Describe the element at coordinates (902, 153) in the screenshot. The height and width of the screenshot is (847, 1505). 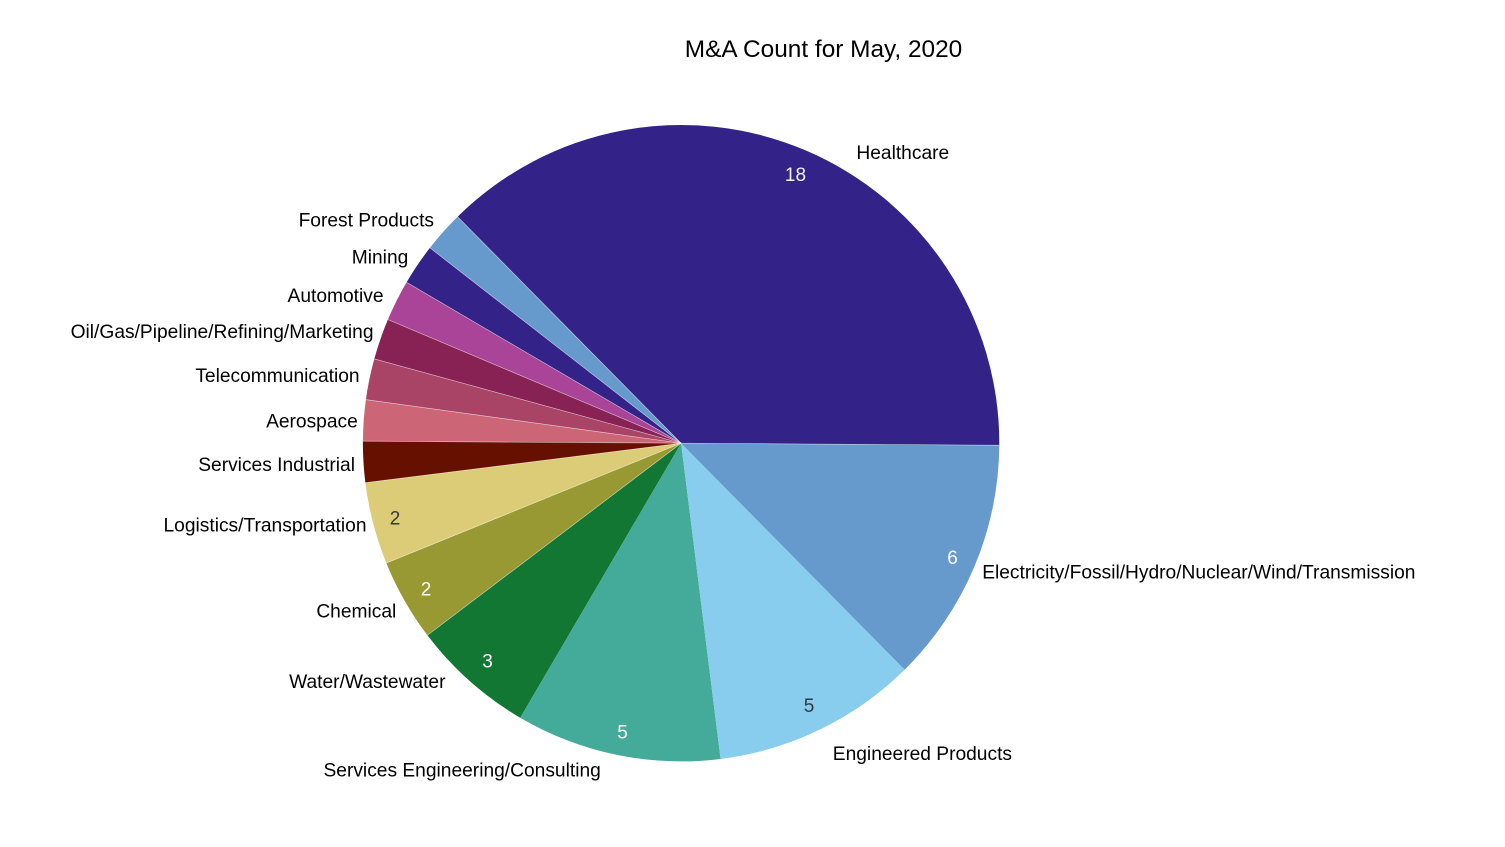
I see `svg-text: Healthcare` at that location.